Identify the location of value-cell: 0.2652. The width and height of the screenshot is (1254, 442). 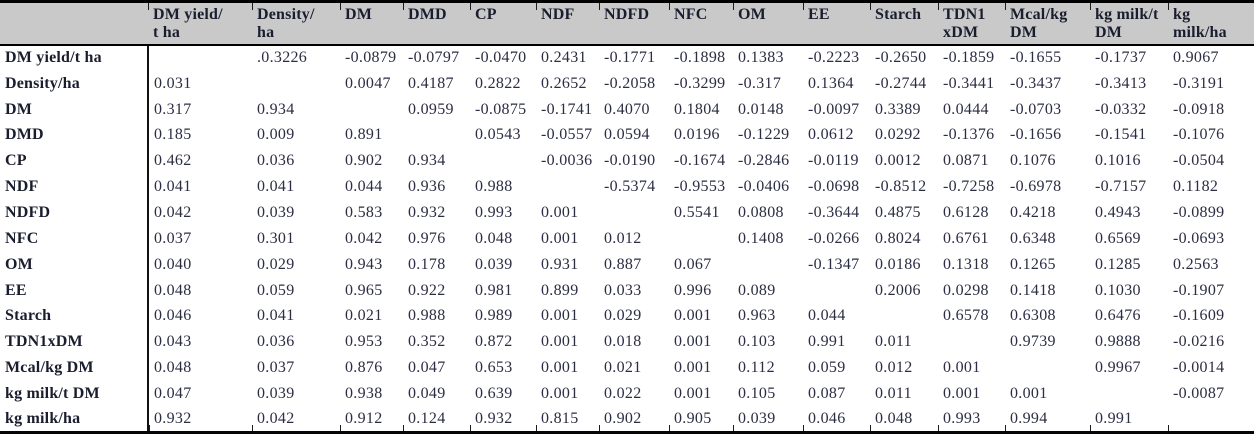
(564, 83).